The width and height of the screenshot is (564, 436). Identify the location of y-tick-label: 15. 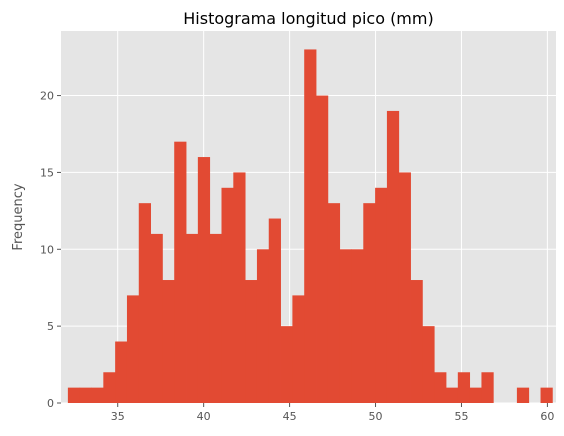
(47, 172).